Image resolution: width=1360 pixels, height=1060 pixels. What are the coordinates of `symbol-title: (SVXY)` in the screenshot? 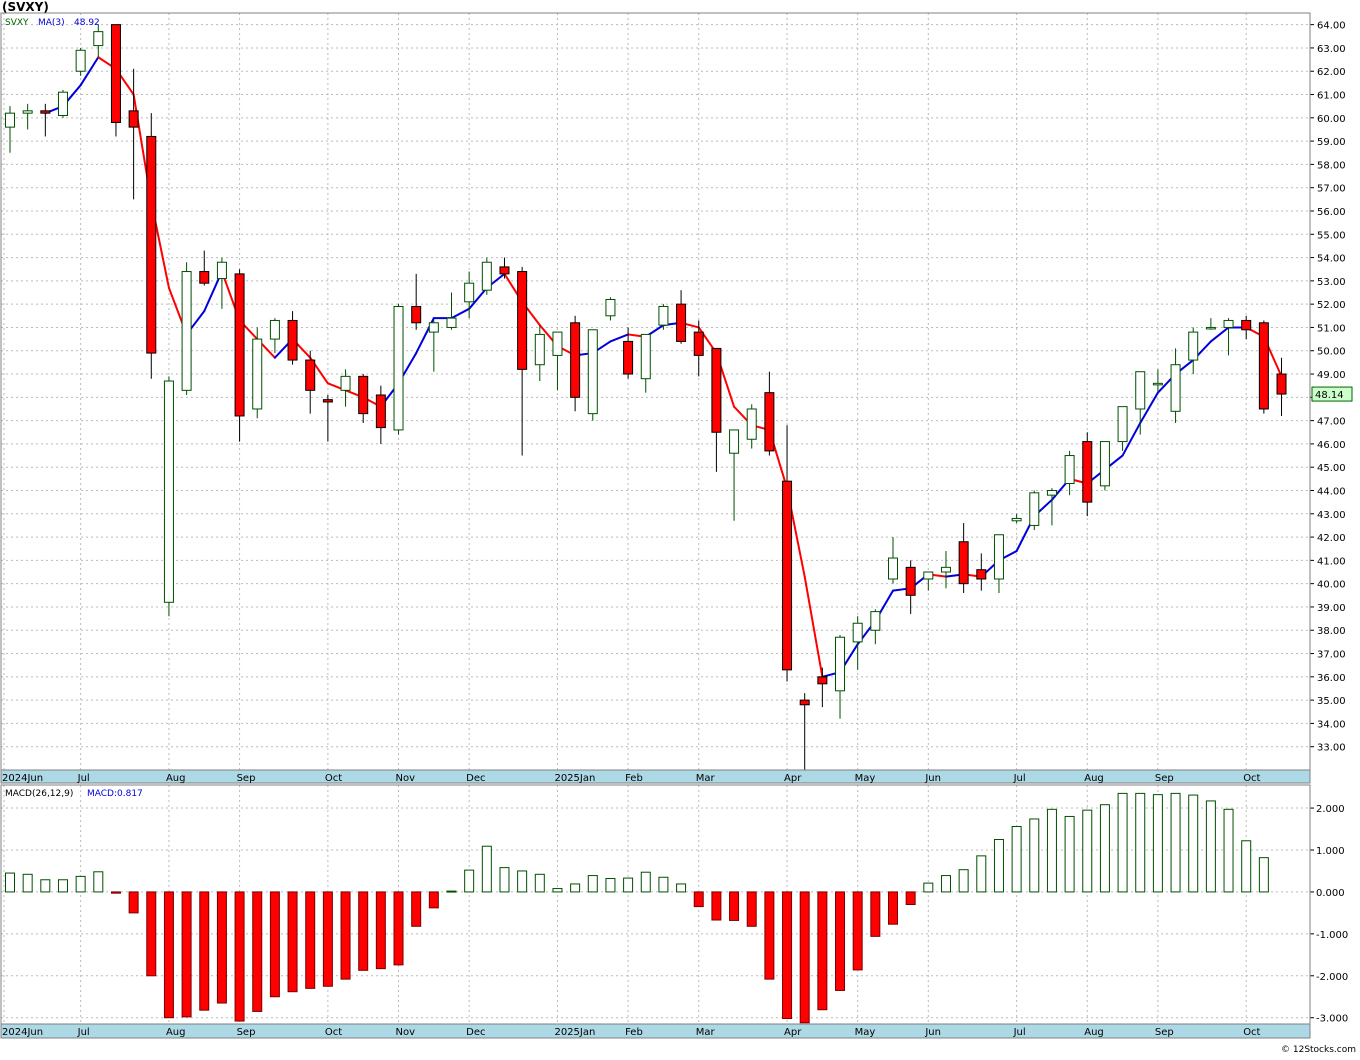 It's located at (25, 7).